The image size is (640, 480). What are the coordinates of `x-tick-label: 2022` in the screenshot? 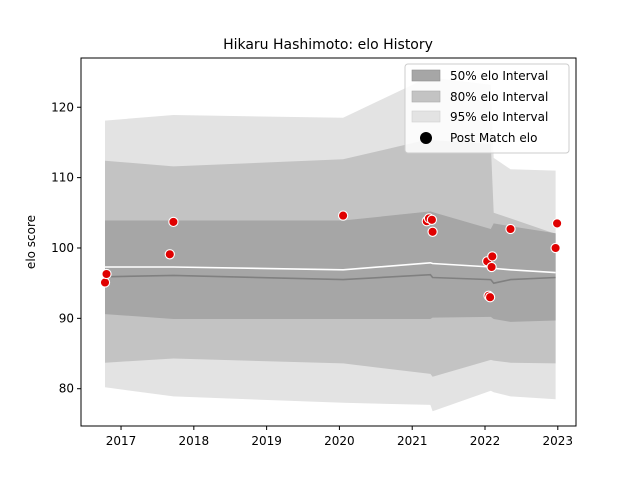 It's located at (485, 441).